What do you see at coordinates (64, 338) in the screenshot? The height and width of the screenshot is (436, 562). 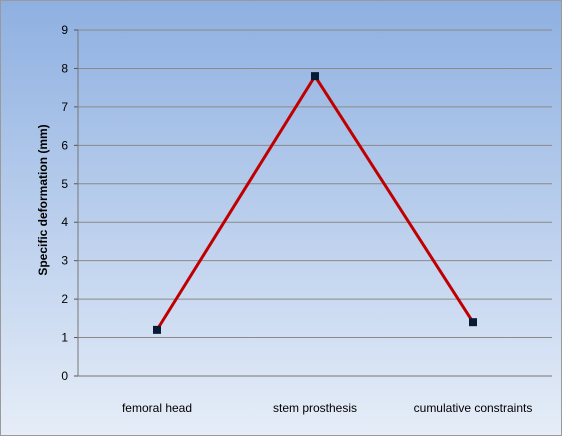 I see `y-tick-label: 1` at bounding box center [64, 338].